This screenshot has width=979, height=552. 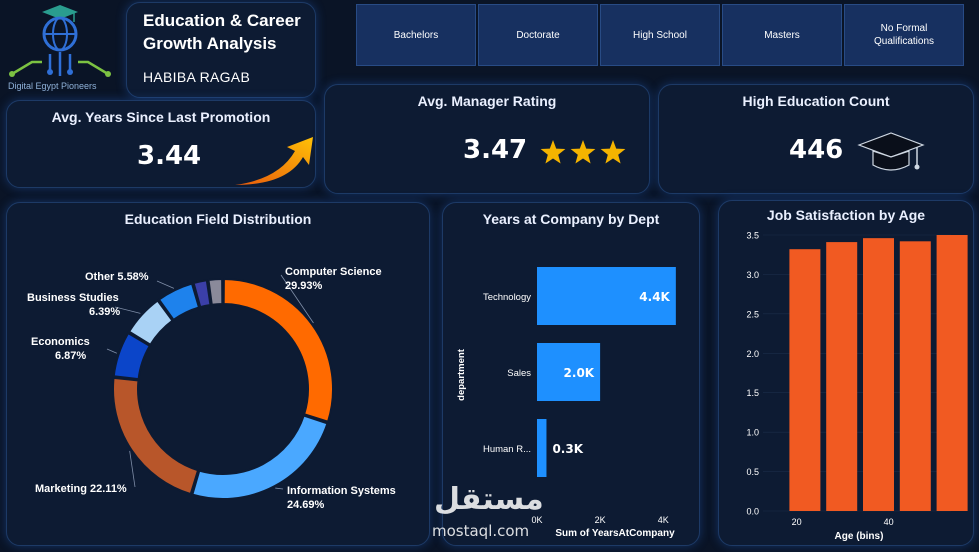 What do you see at coordinates (797, 522) in the screenshot?
I see `age-x-tick: 20` at bounding box center [797, 522].